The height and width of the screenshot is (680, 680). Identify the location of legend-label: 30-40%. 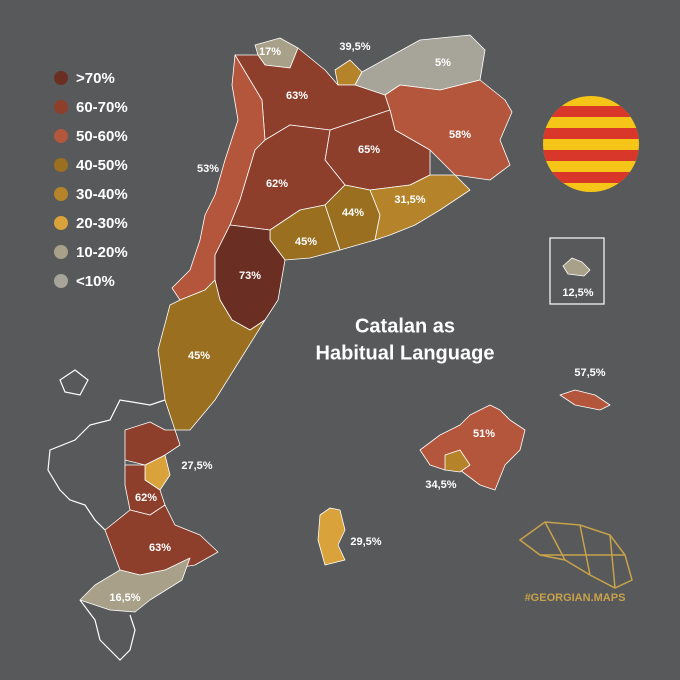
(102, 194).